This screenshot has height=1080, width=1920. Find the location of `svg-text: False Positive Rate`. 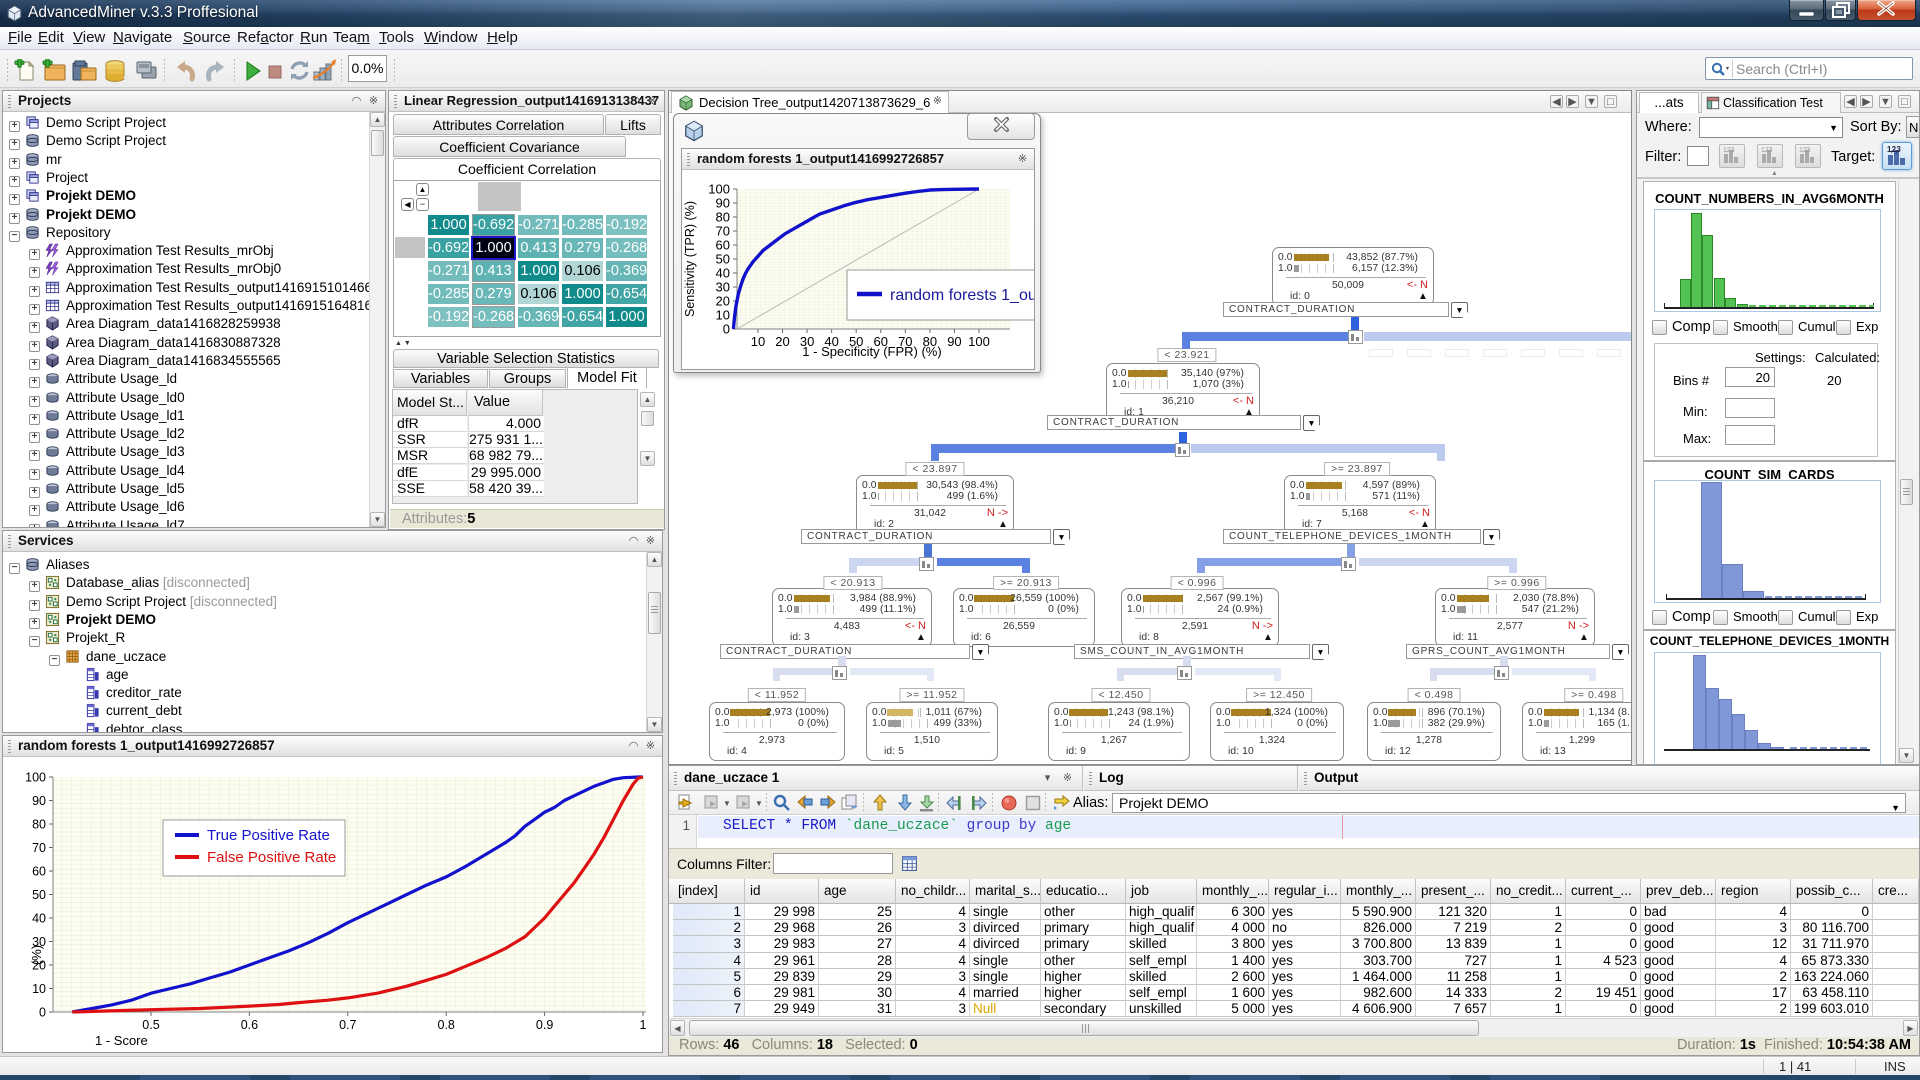

svg-text: False Positive Rate is located at coordinates (271, 857).